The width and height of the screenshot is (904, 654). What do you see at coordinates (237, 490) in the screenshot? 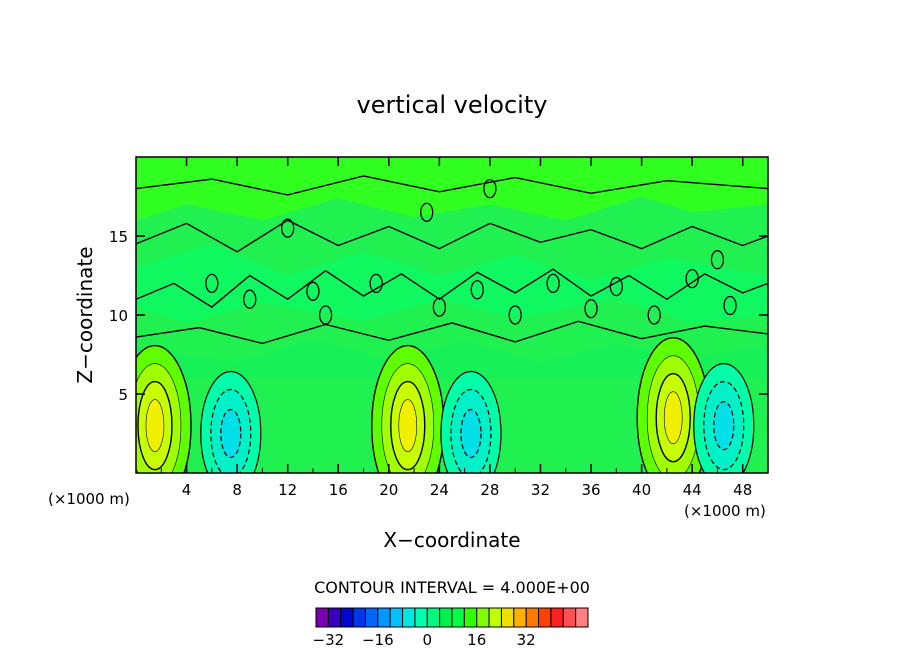
I see `x-tick-label: 8` at bounding box center [237, 490].